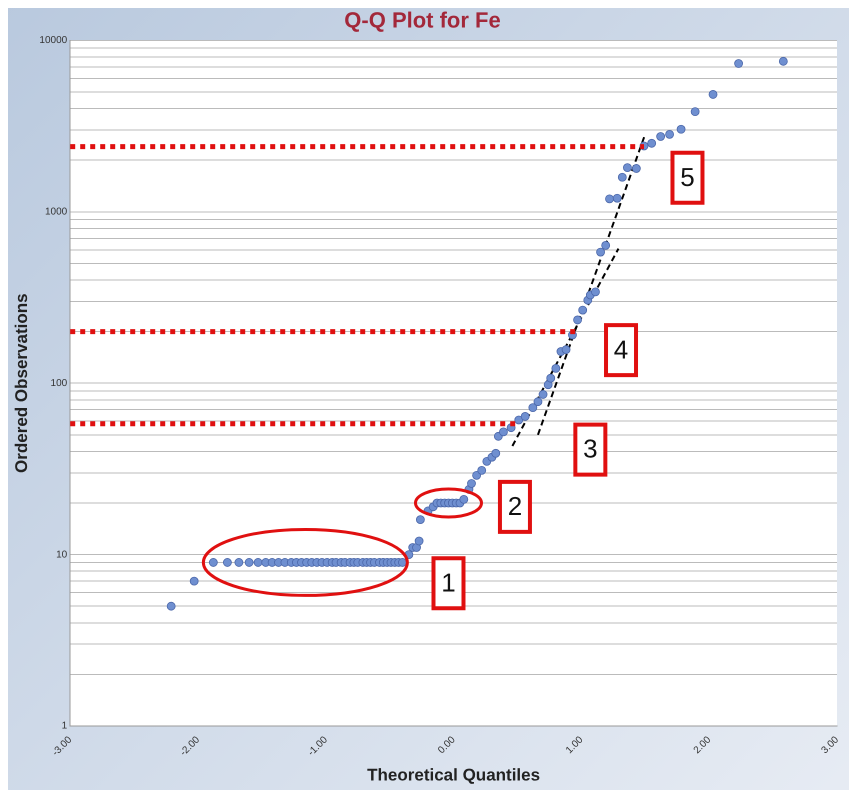 The width and height of the screenshot is (857, 798). I want to click on y-tick-label: 10000, so click(53, 40).